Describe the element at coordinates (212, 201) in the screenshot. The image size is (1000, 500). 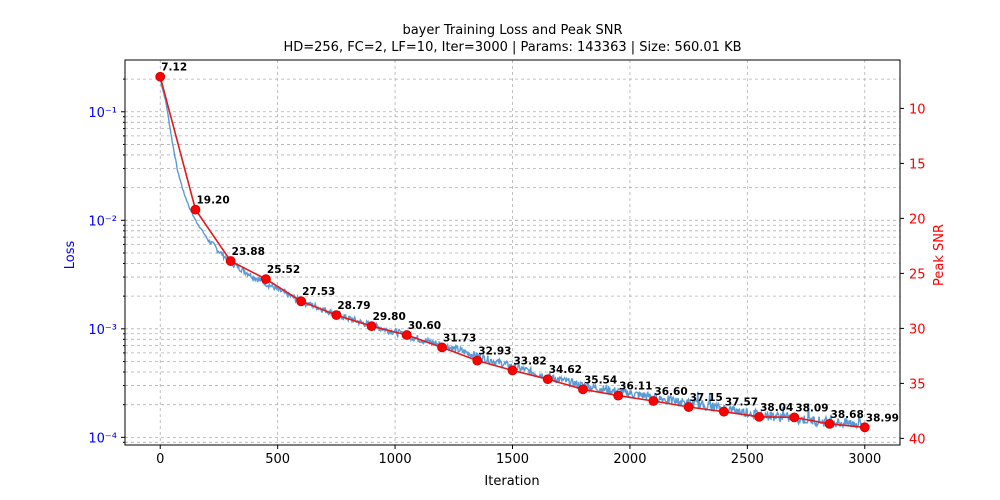
I see `psnr-data-label: 19.20` at that location.